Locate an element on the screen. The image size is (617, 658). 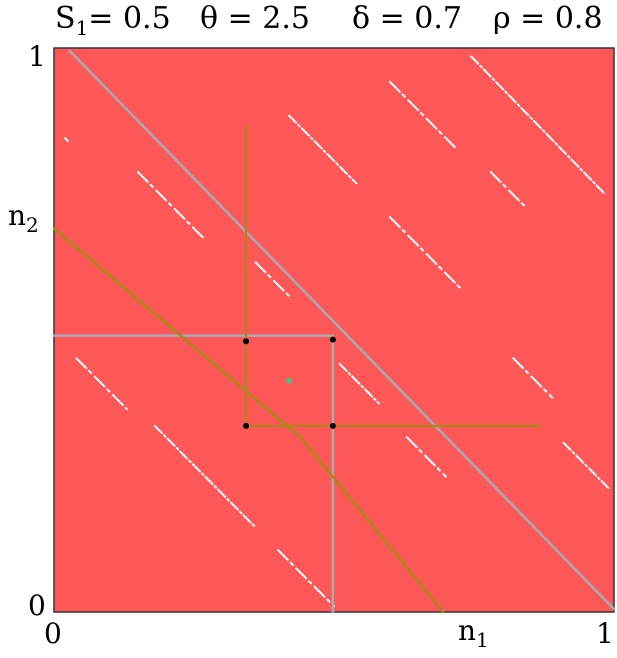
param-s1-value: = 0.5 is located at coordinates (129, 18).